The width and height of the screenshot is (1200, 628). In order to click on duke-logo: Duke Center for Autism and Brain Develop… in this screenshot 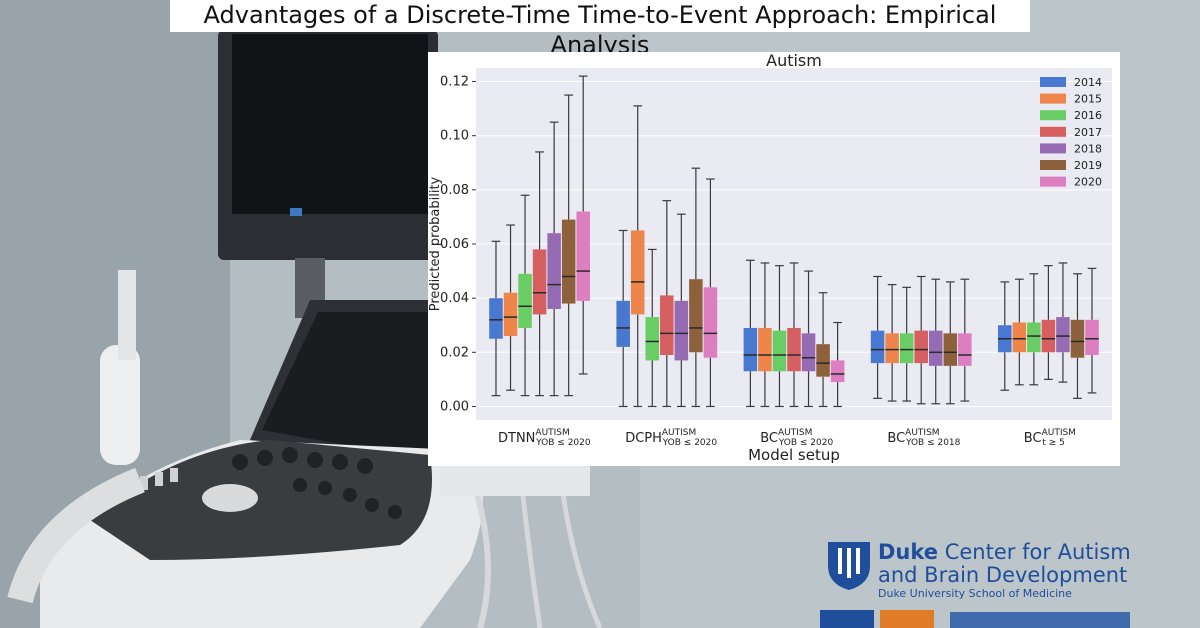, I will do `click(1010, 583)`.